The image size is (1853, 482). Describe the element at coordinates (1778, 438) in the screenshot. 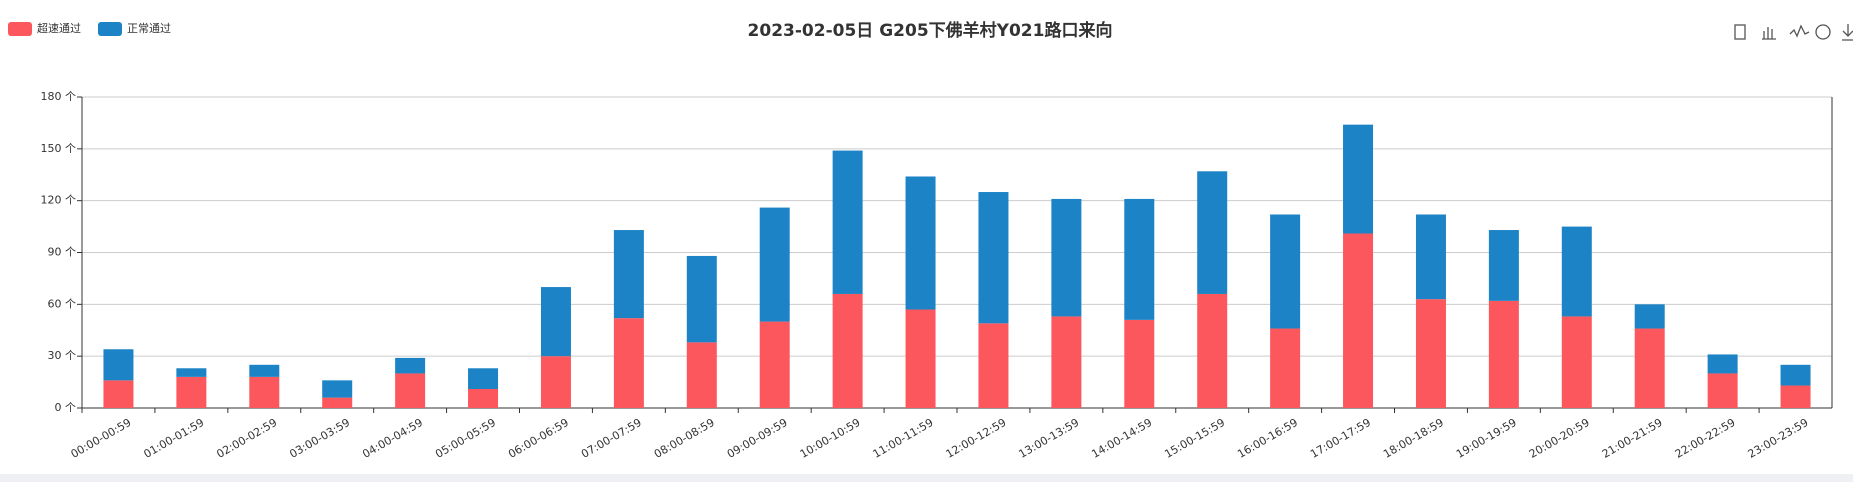

I see `x-tick-label: 23:00-23:59` at that location.